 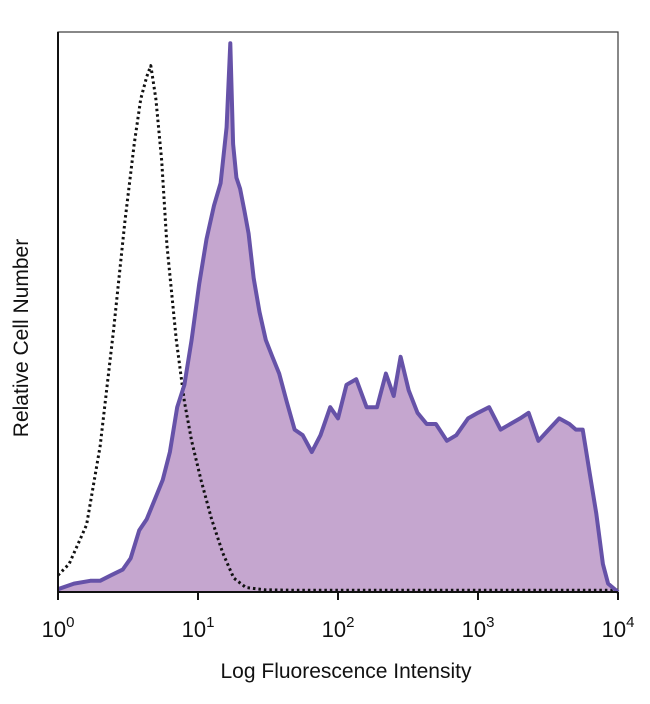 What do you see at coordinates (618, 628) in the screenshot?
I see `x-tick-label: 10⁴` at bounding box center [618, 628].